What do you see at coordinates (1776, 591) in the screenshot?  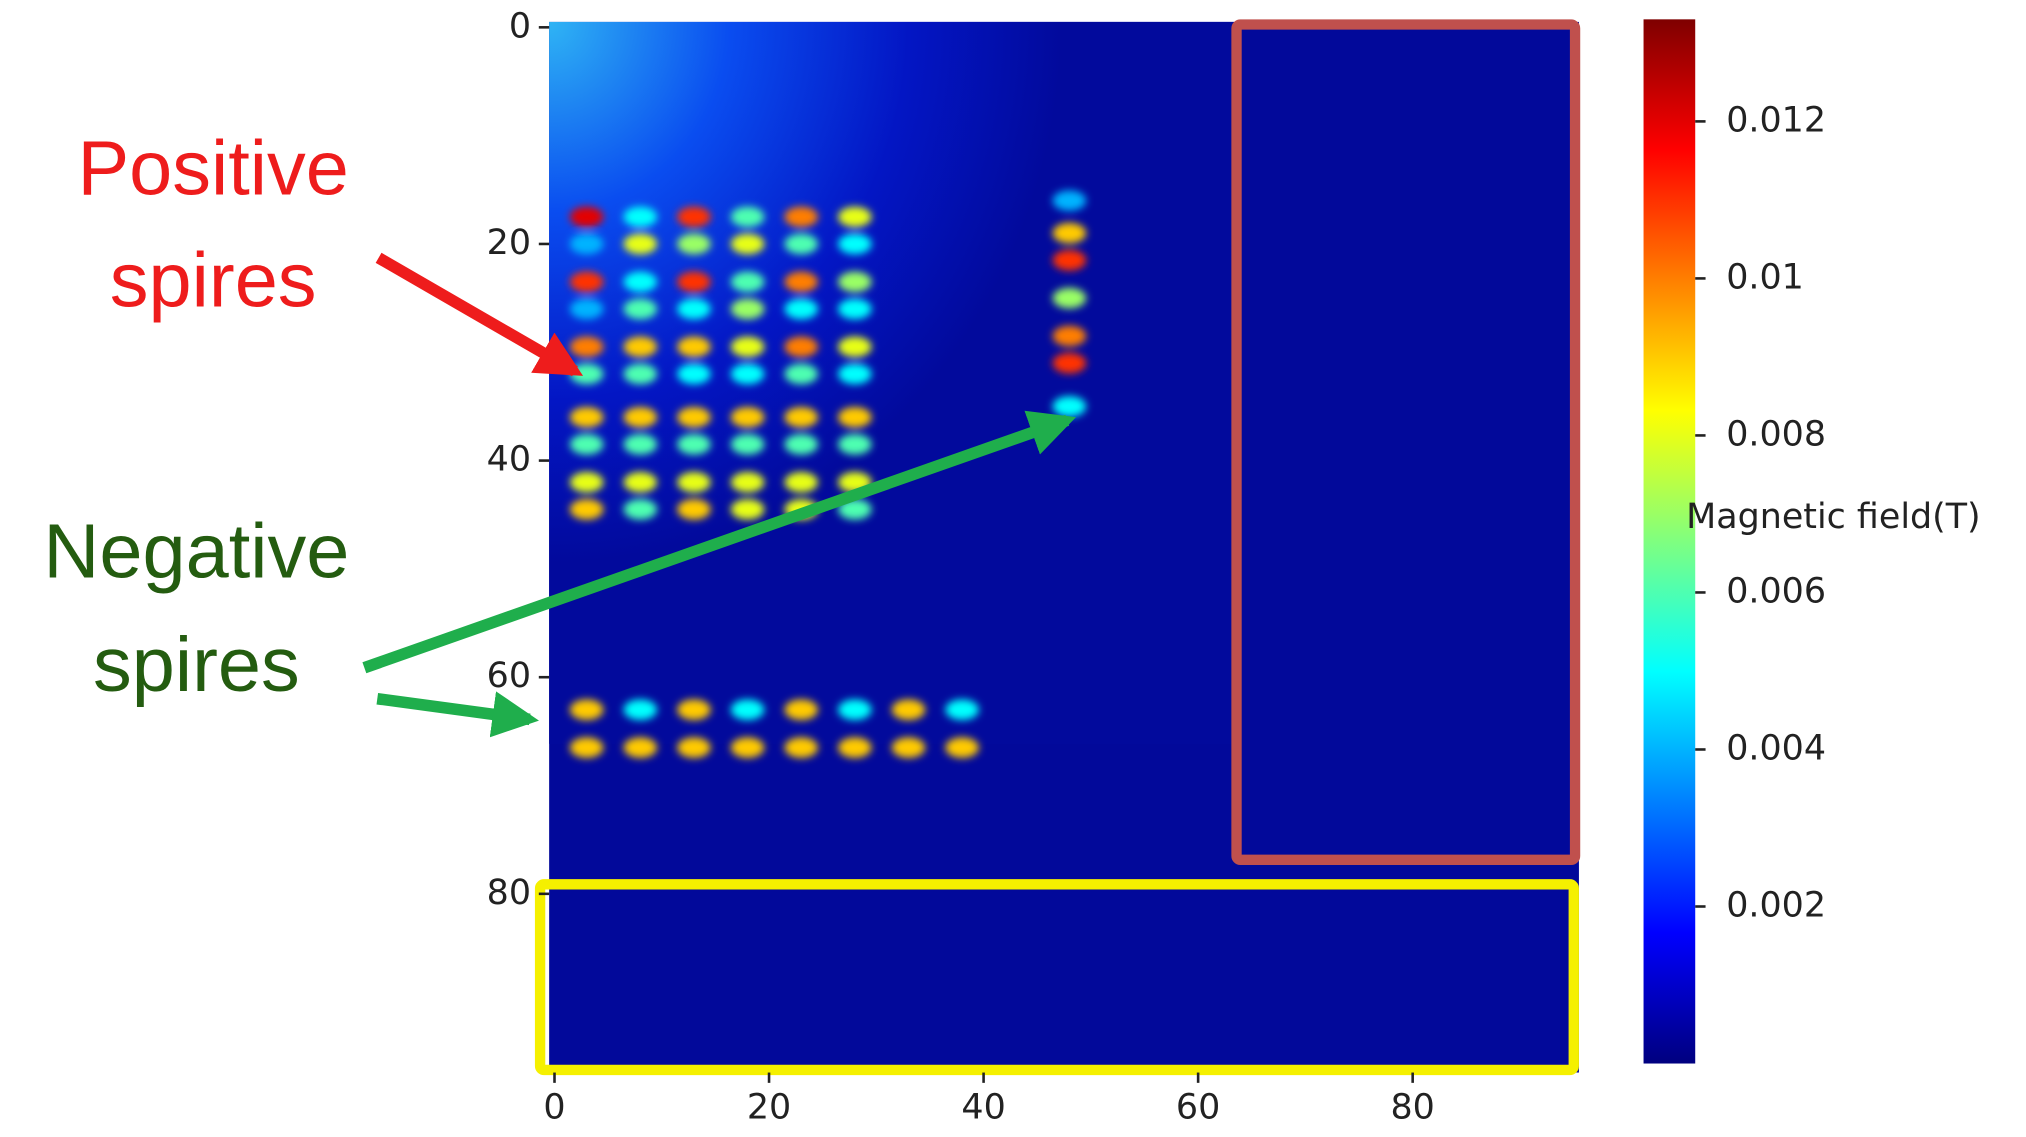 I see `colorbar-tick-label: 0.006` at bounding box center [1776, 591].